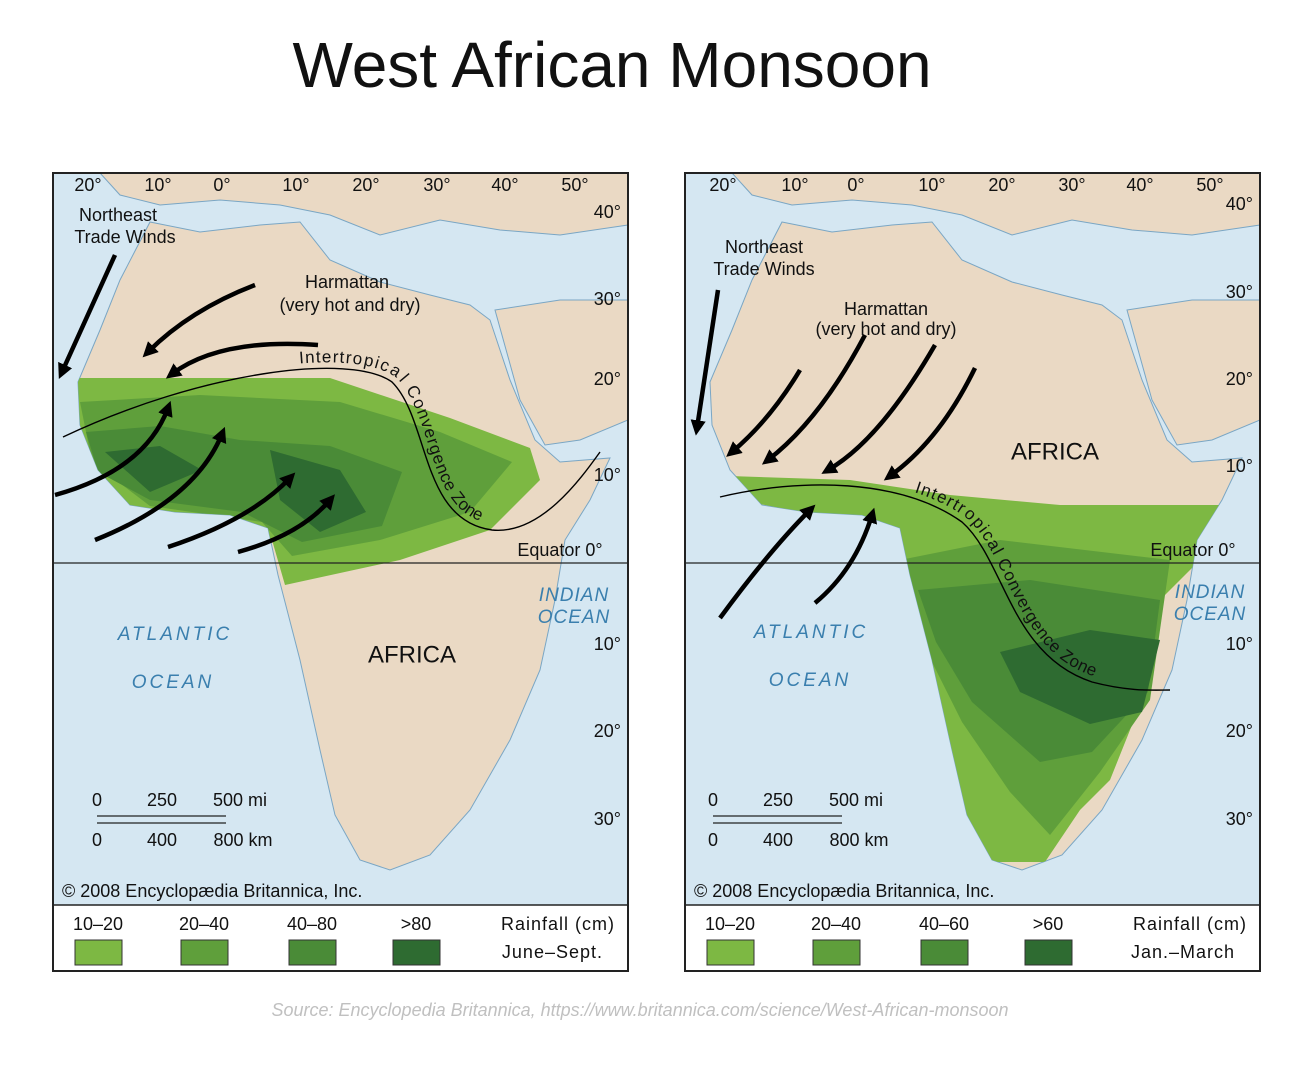 The image size is (1302, 1071). I want to click on rainfall-zone, so click(235, 489).